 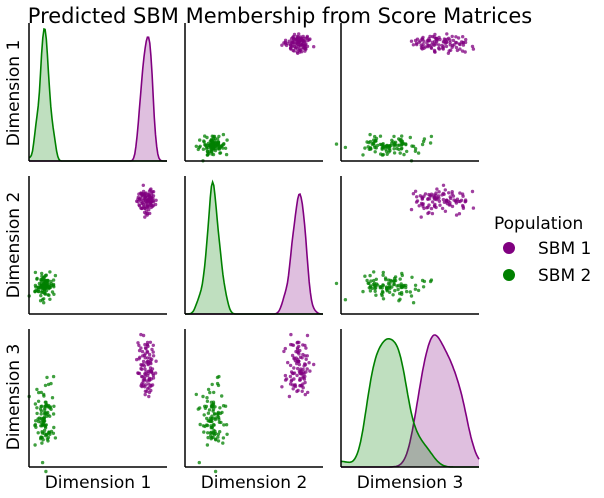 I want to click on legend: Population SBM 1 SBM 2, so click(x=542, y=250).